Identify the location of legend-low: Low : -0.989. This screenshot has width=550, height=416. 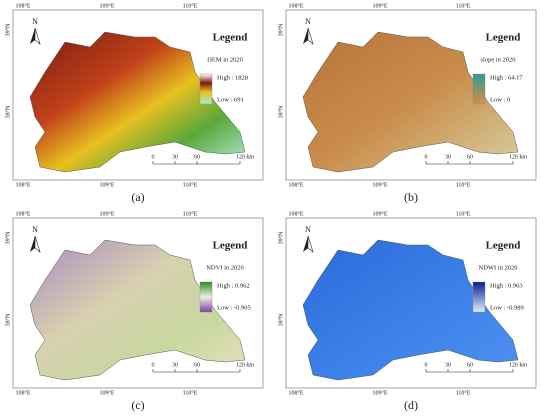
(507, 307).